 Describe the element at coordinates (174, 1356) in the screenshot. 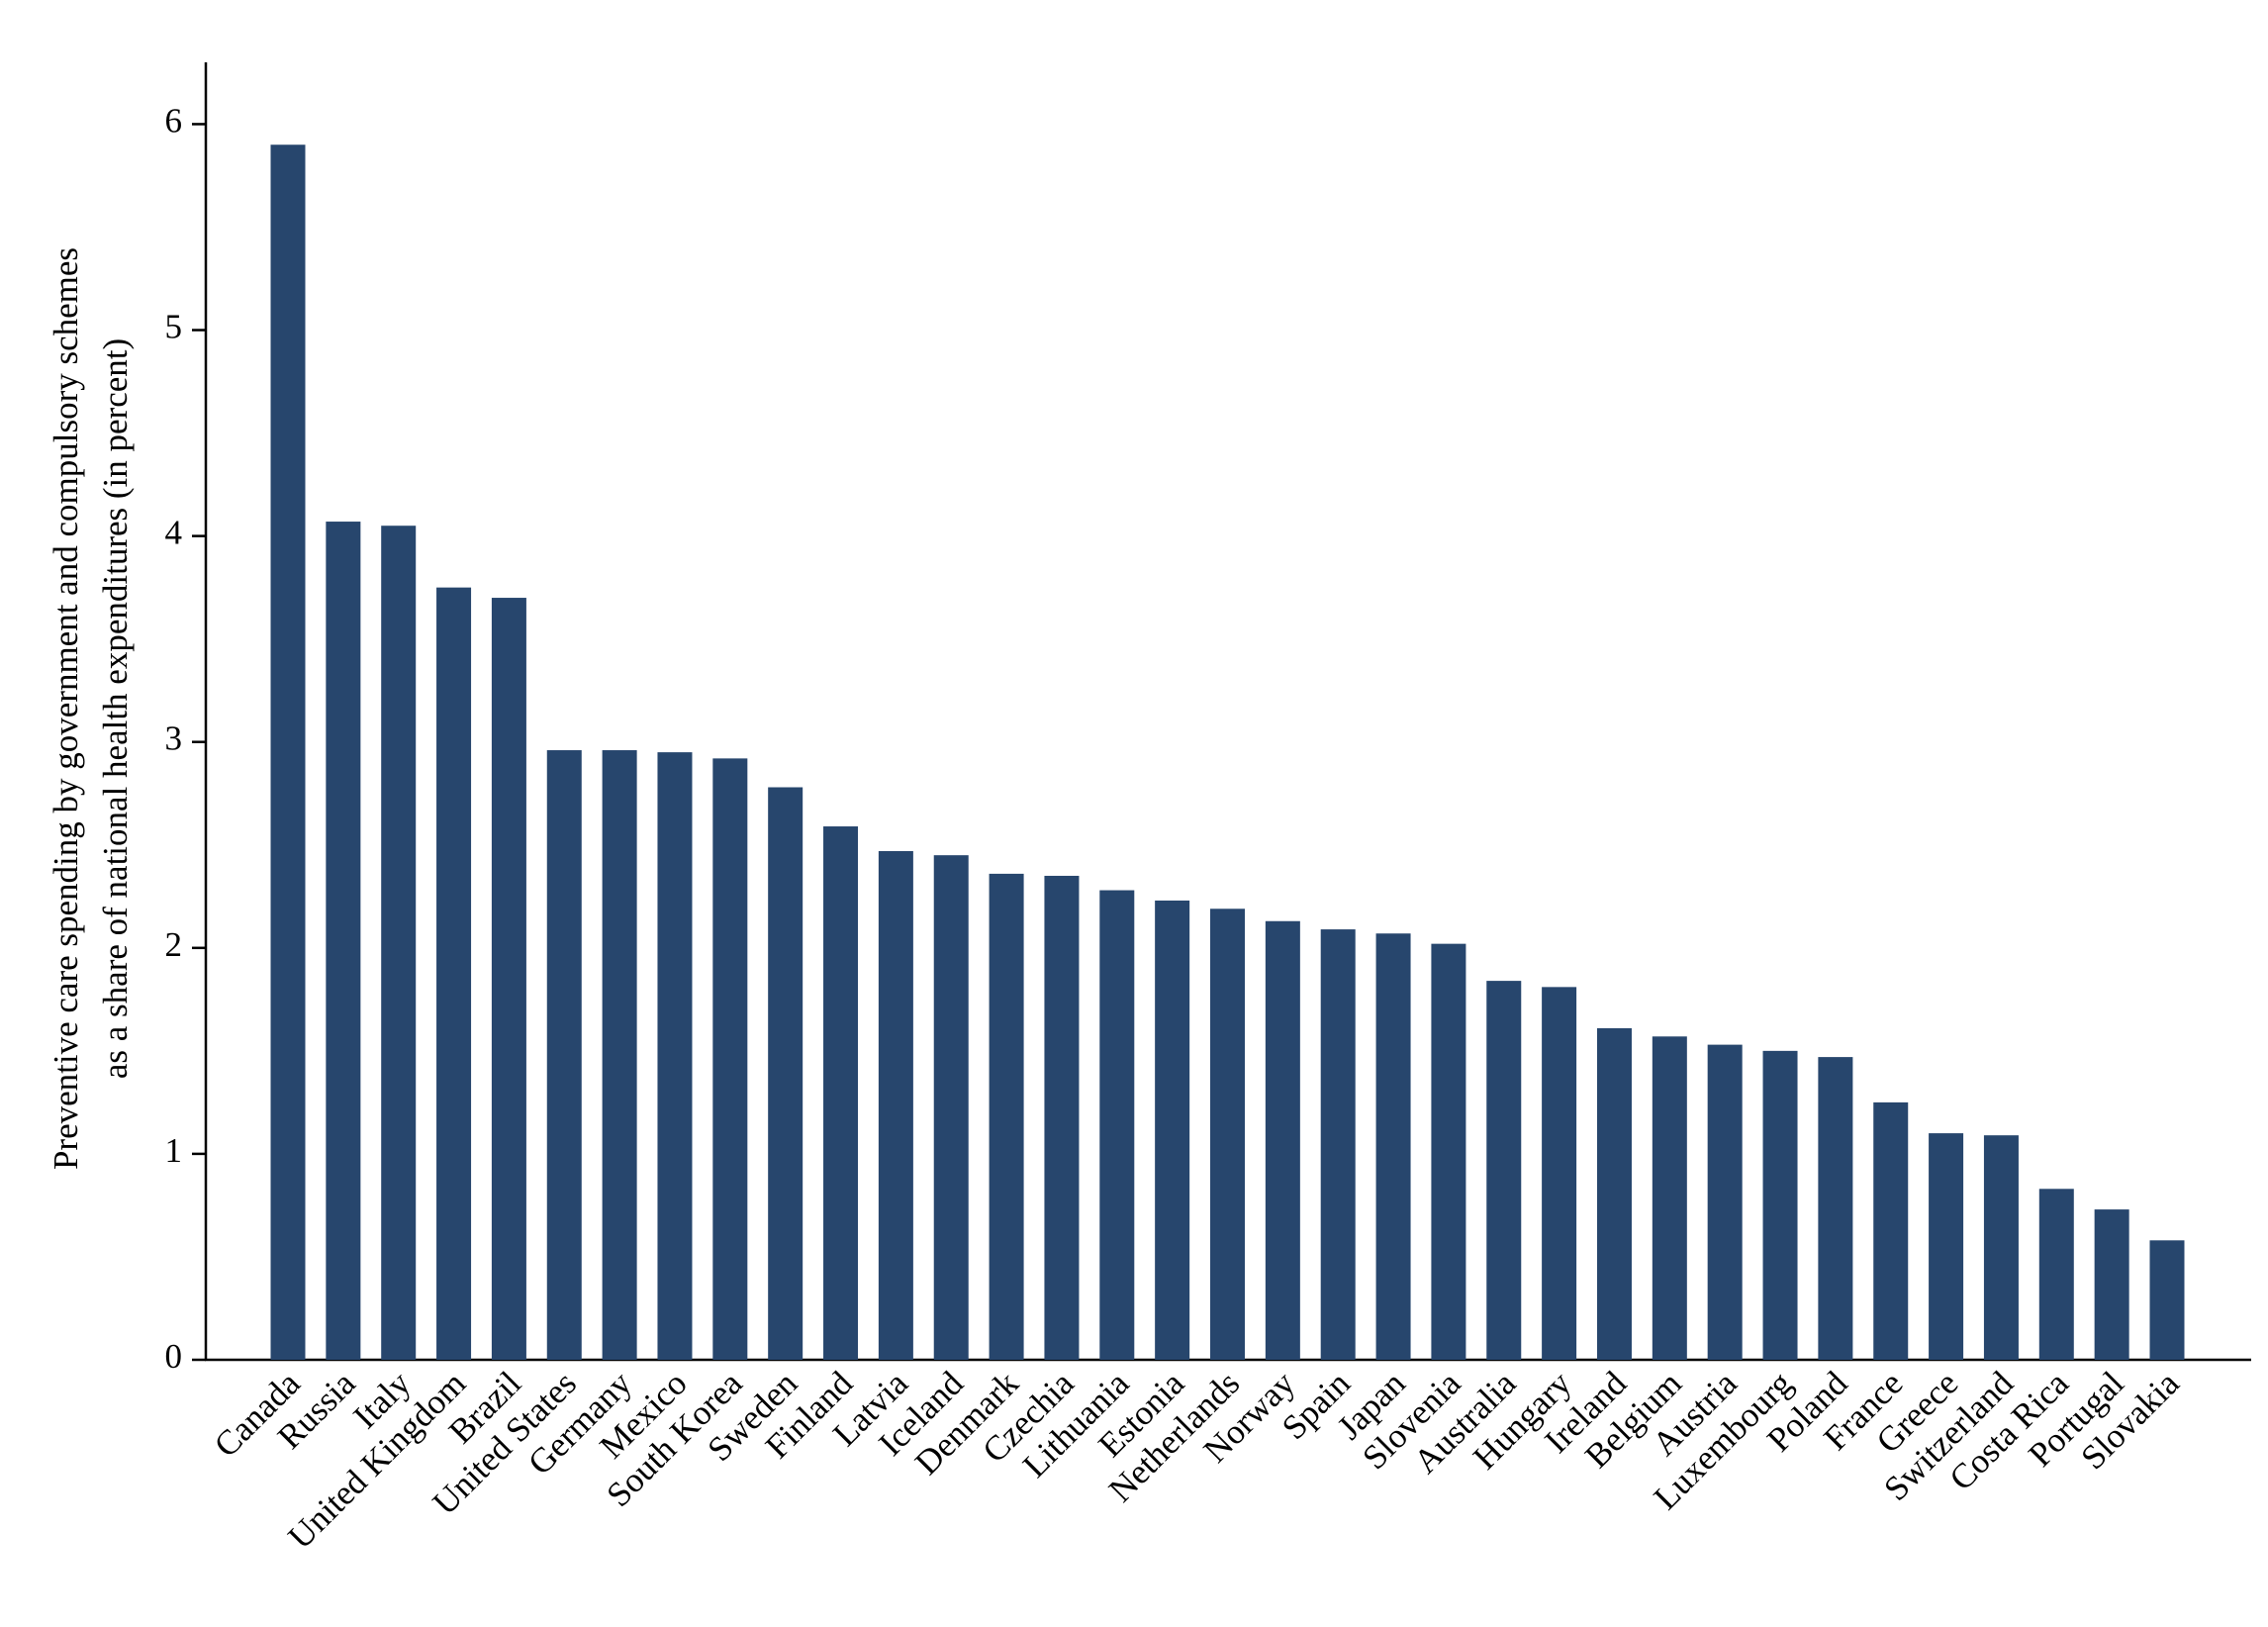

I see `y-tick-label: 0` at that location.